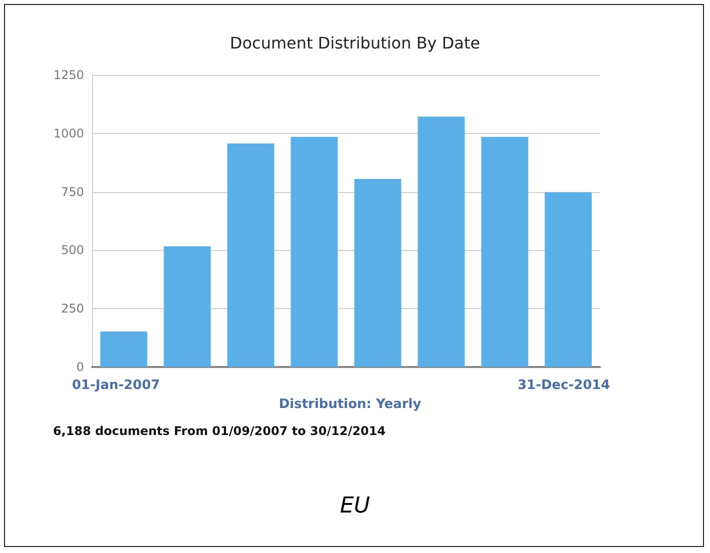  What do you see at coordinates (72, 191) in the screenshot?
I see `y-tick-label: 750` at bounding box center [72, 191].